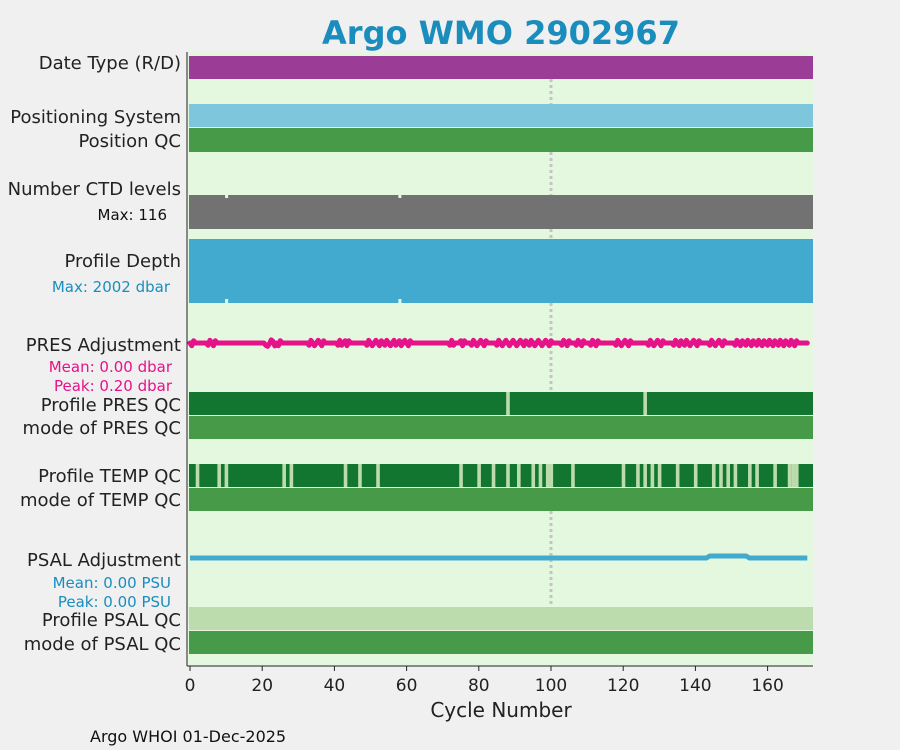  I want to click on position-qc-bar, so click(501, 140).